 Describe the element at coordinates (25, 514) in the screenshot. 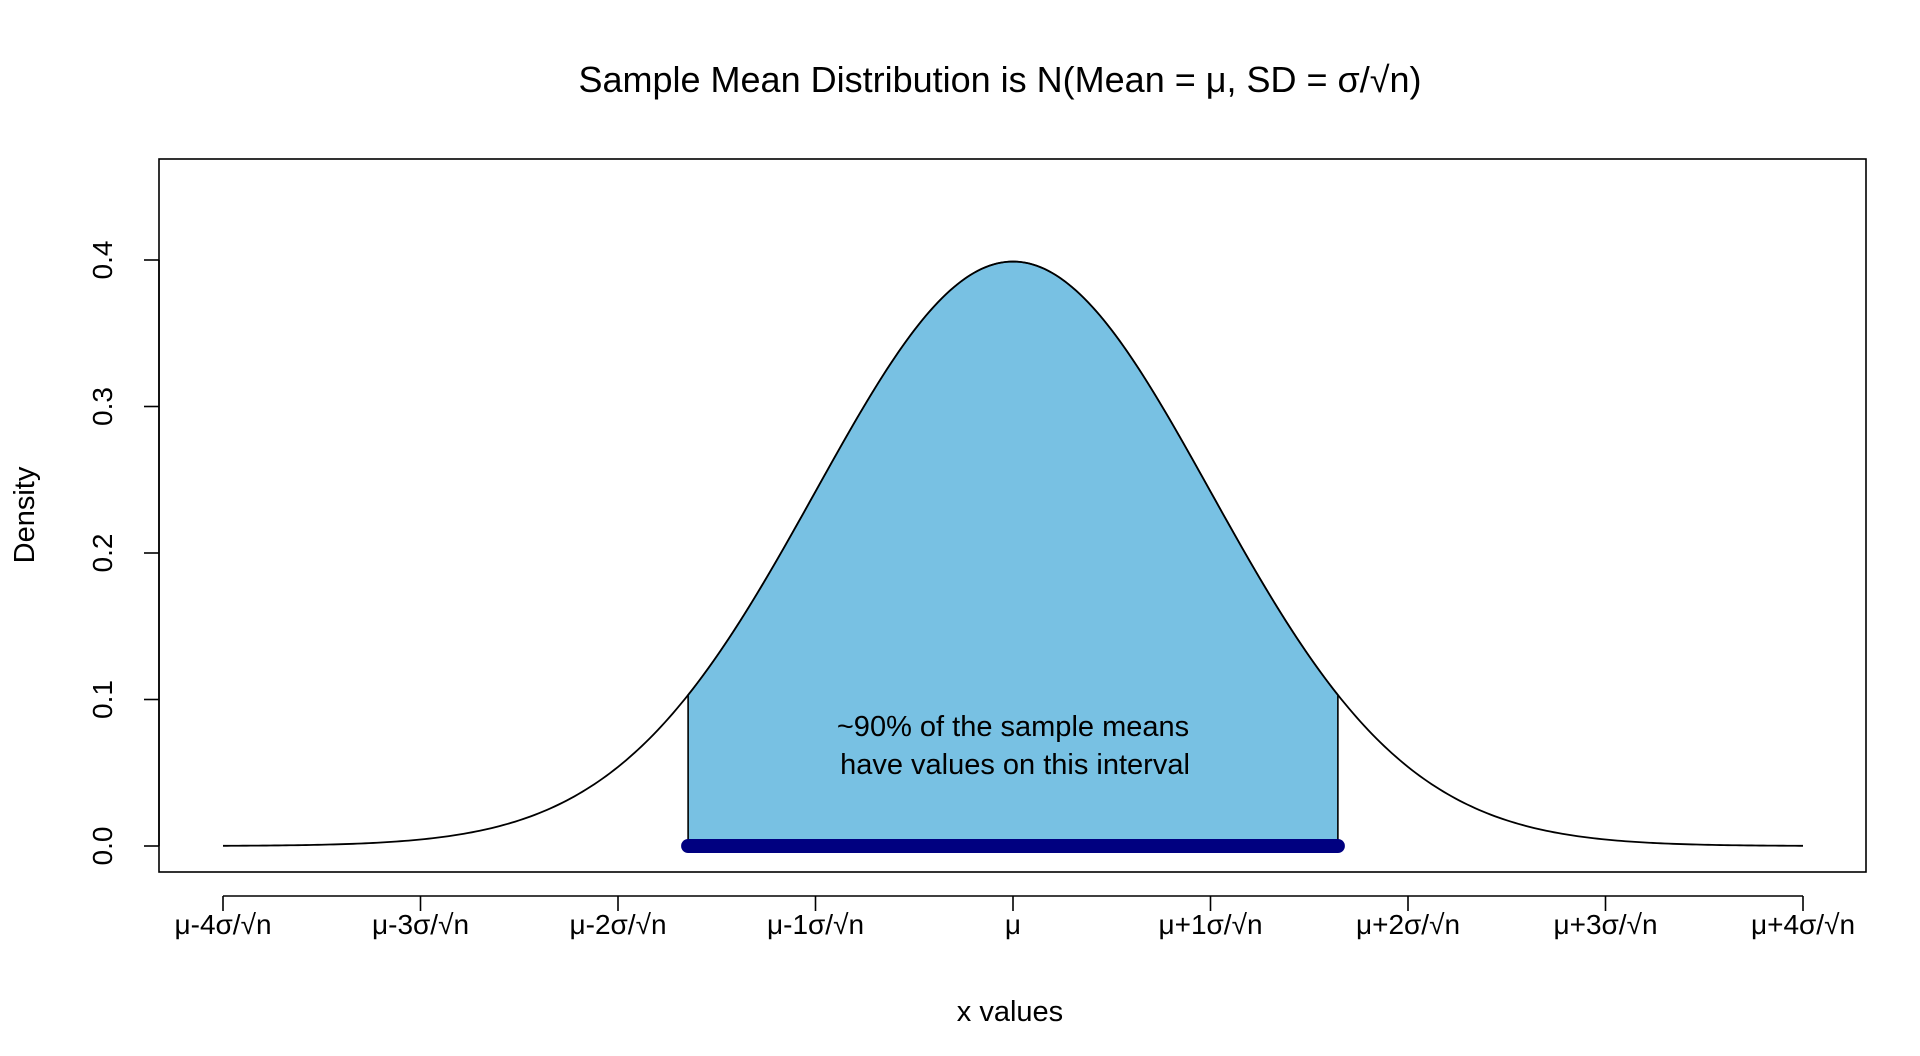

I see `y-axis-title: Density` at that location.